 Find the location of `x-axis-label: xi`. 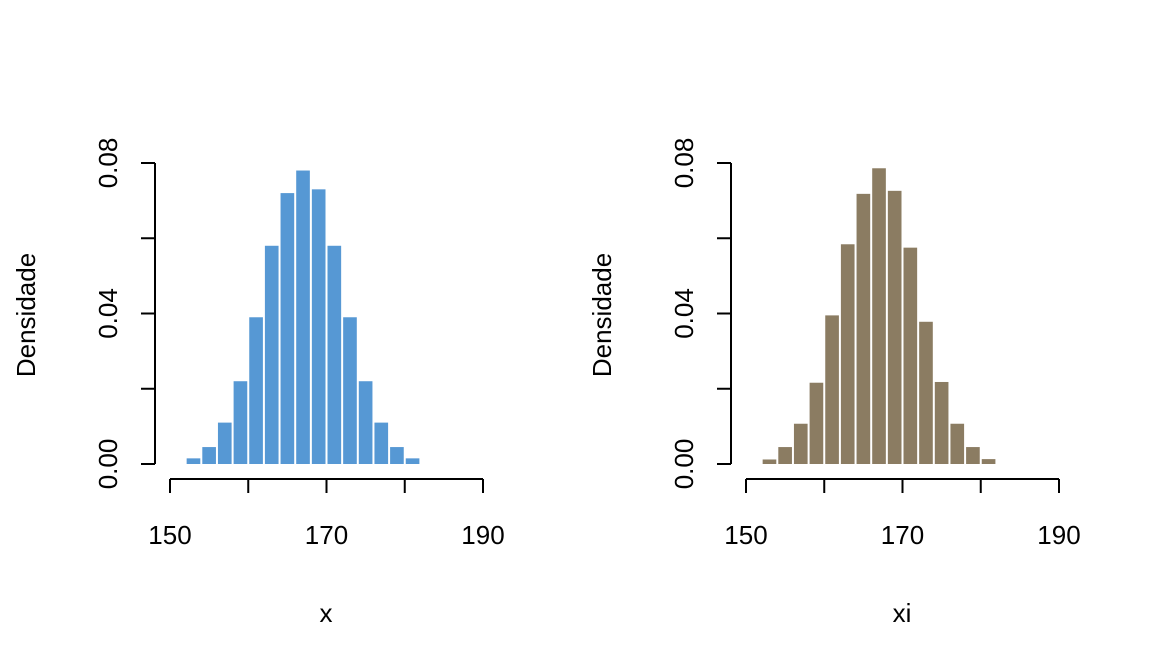

x-axis-label: xi is located at coordinates (902, 613).